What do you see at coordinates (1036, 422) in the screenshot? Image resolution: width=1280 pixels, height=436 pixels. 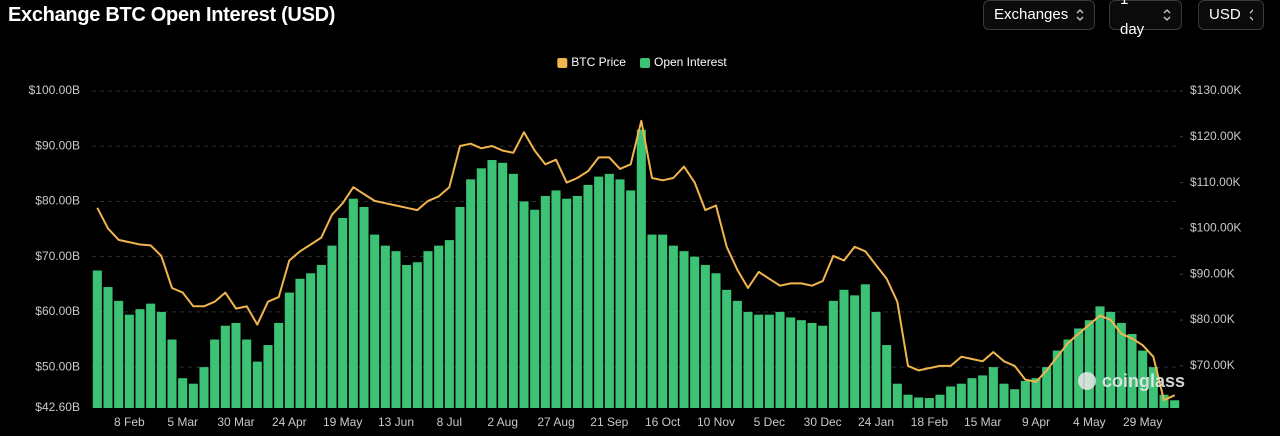 I see `x-tick-label: 9 Apr` at bounding box center [1036, 422].